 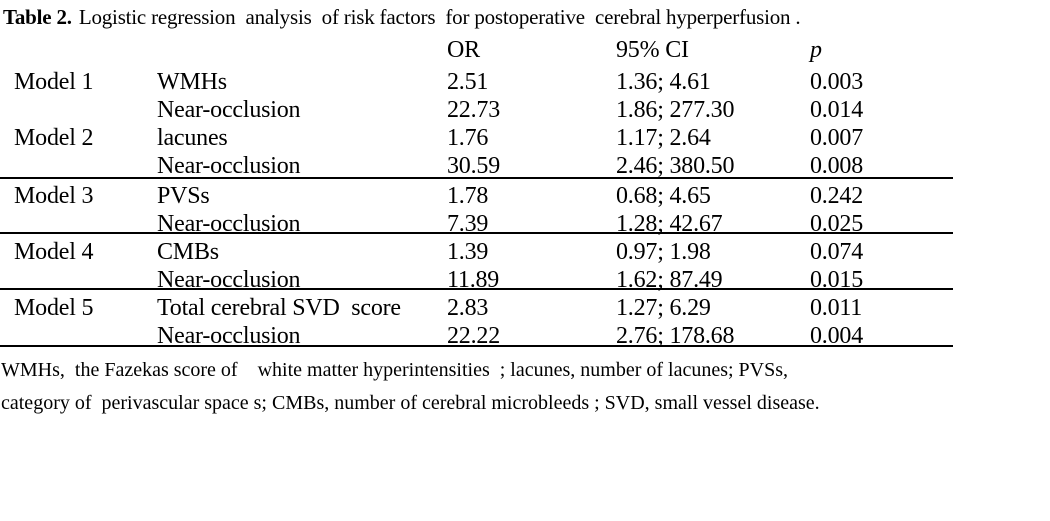 What do you see at coordinates (663, 252) in the screenshot?
I see `ci-value: 0.97; 1.98` at bounding box center [663, 252].